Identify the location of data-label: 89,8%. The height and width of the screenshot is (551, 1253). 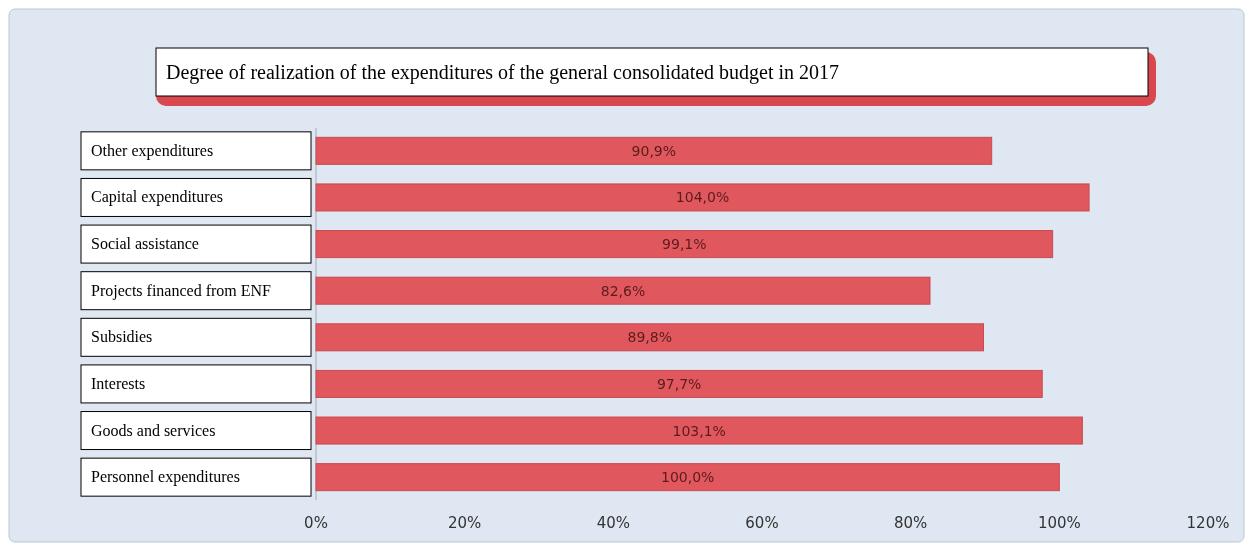
(649, 337).